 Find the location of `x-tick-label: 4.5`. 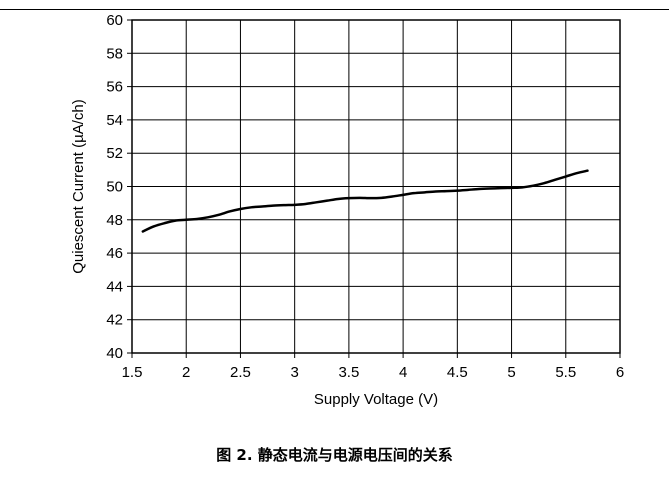

x-tick-label: 4.5 is located at coordinates (457, 372).